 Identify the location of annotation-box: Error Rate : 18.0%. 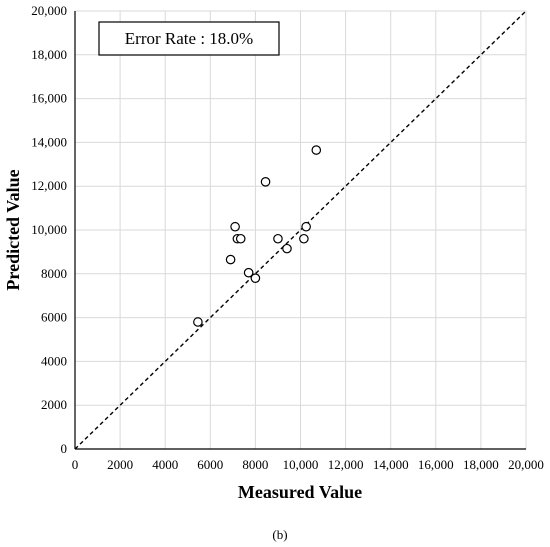
(189, 38).